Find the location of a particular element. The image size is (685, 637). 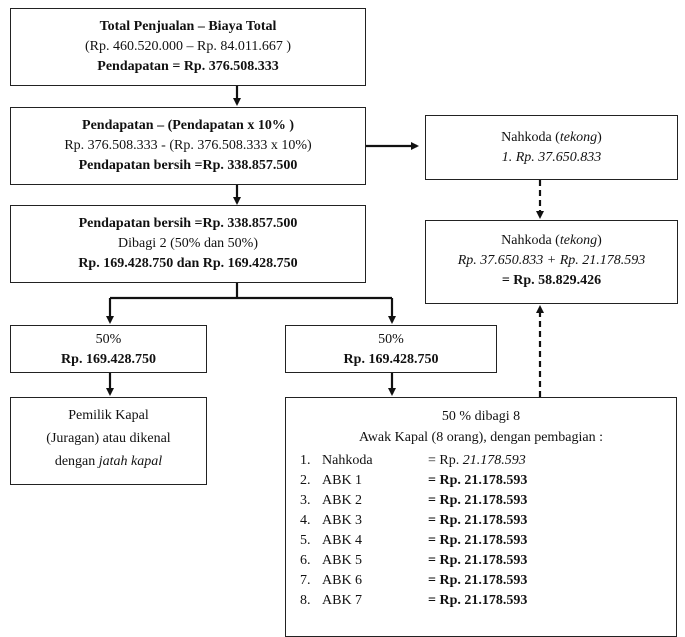

item-name: Nahkoda is located at coordinates (347, 460).